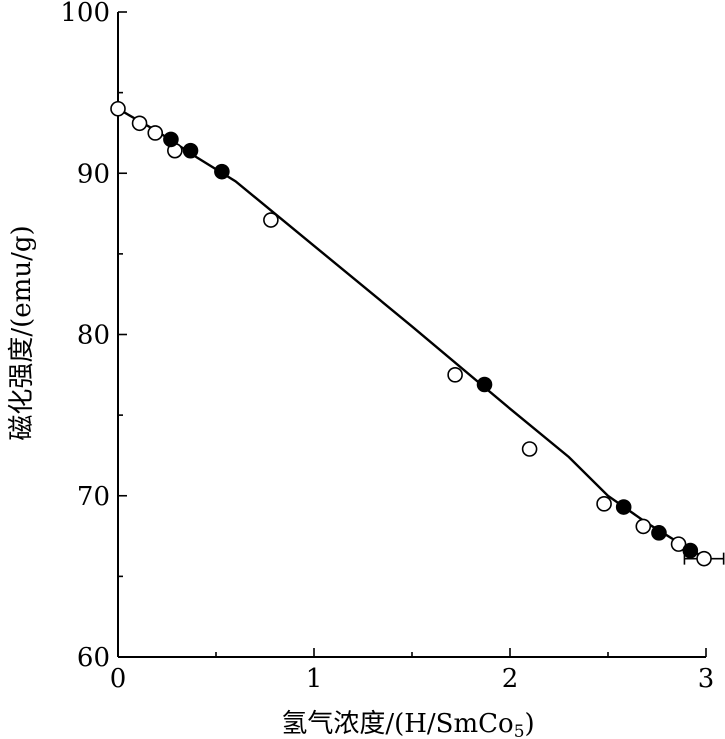  Describe the element at coordinates (530, 724) in the screenshot. I see `x-axis-title-close: )` at that location.